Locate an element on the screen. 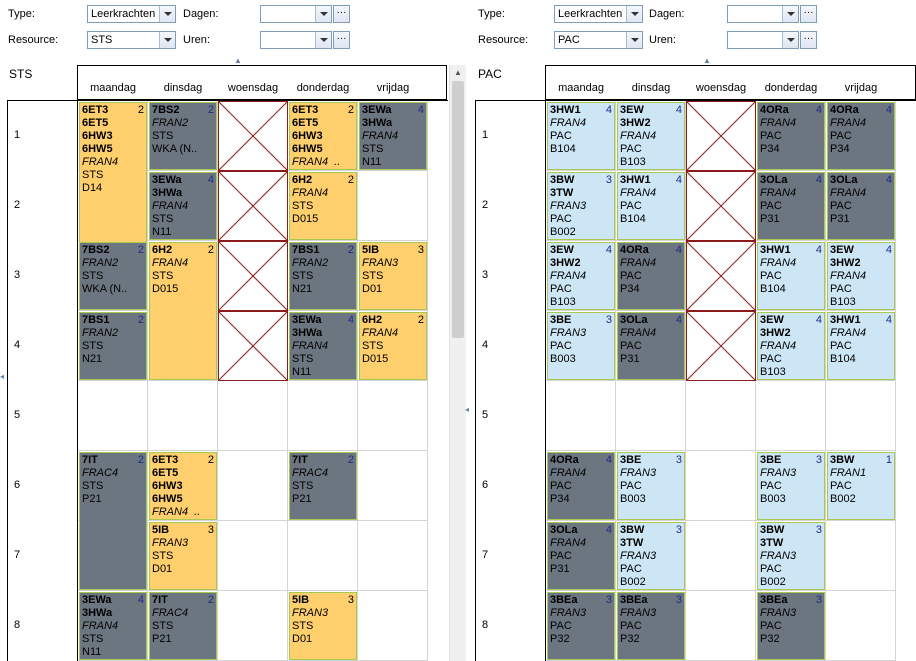 The image size is (916, 661). class-group: 3TW is located at coordinates (562, 193).